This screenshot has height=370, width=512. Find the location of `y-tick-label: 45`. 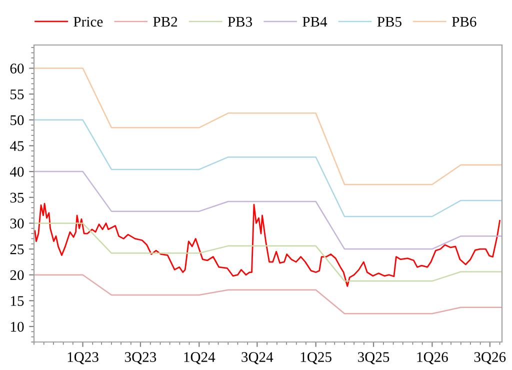

y-tick-label: 45 is located at coordinates (17, 146).